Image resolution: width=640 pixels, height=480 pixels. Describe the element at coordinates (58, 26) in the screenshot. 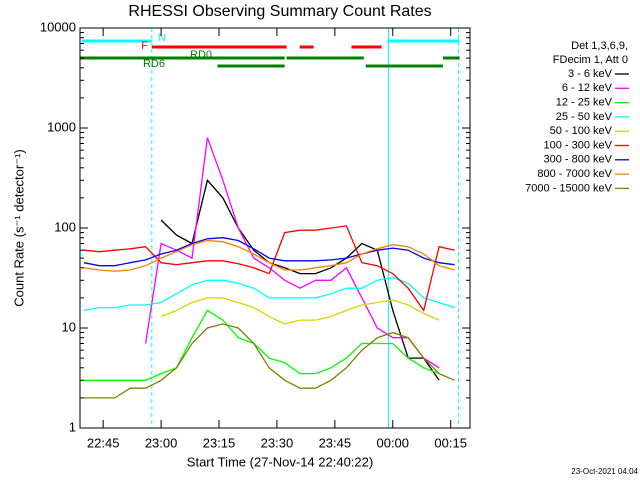

I see `y-tick-label: 10000` at that location.